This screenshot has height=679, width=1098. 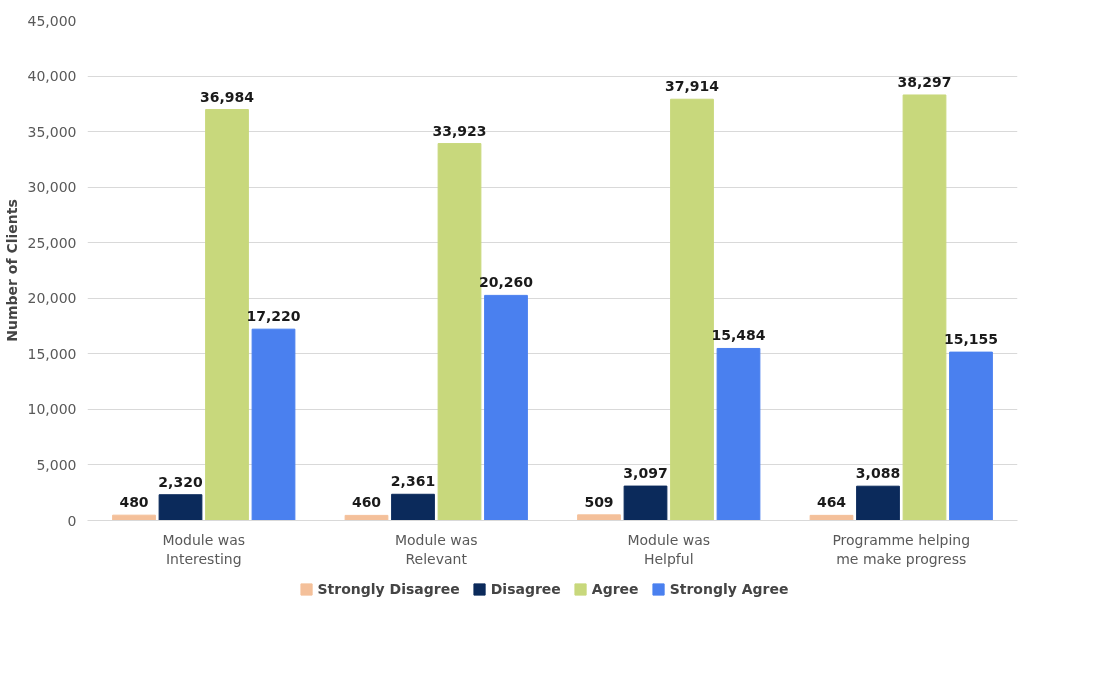 I want to click on data-label: 480, so click(x=134, y=502).